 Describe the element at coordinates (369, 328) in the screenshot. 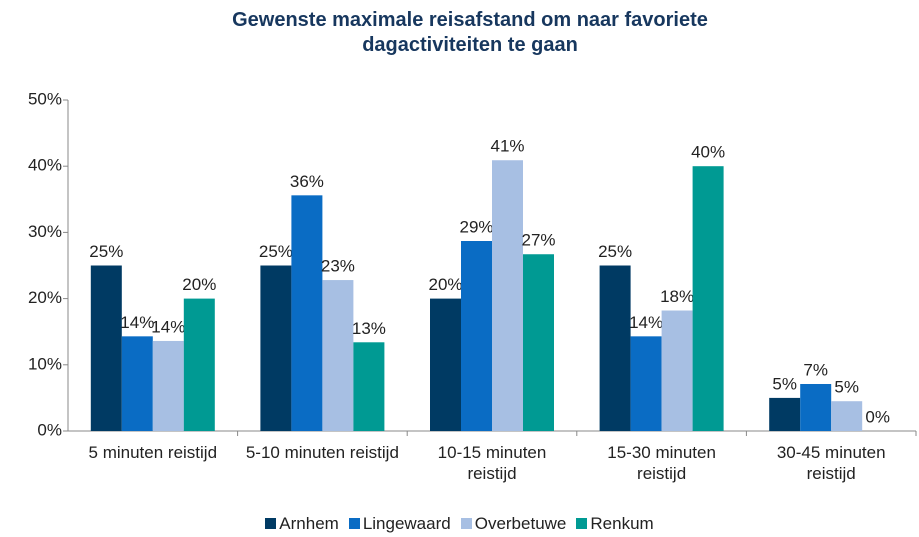

I see `data-label: 13%` at that location.